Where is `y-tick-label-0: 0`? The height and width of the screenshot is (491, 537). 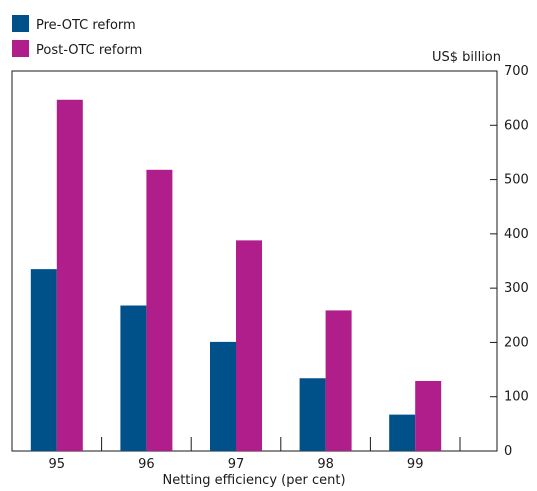
y-tick-label-0: 0 is located at coordinates (508, 451).